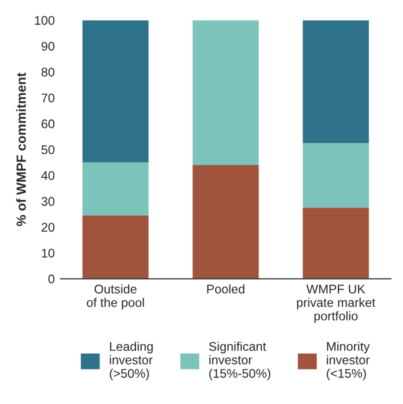 The width and height of the screenshot is (403, 404). What do you see at coordinates (225, 289) in the screenshot?
I see `x-tick-label: Pooled` at bounding box center [225, 289].